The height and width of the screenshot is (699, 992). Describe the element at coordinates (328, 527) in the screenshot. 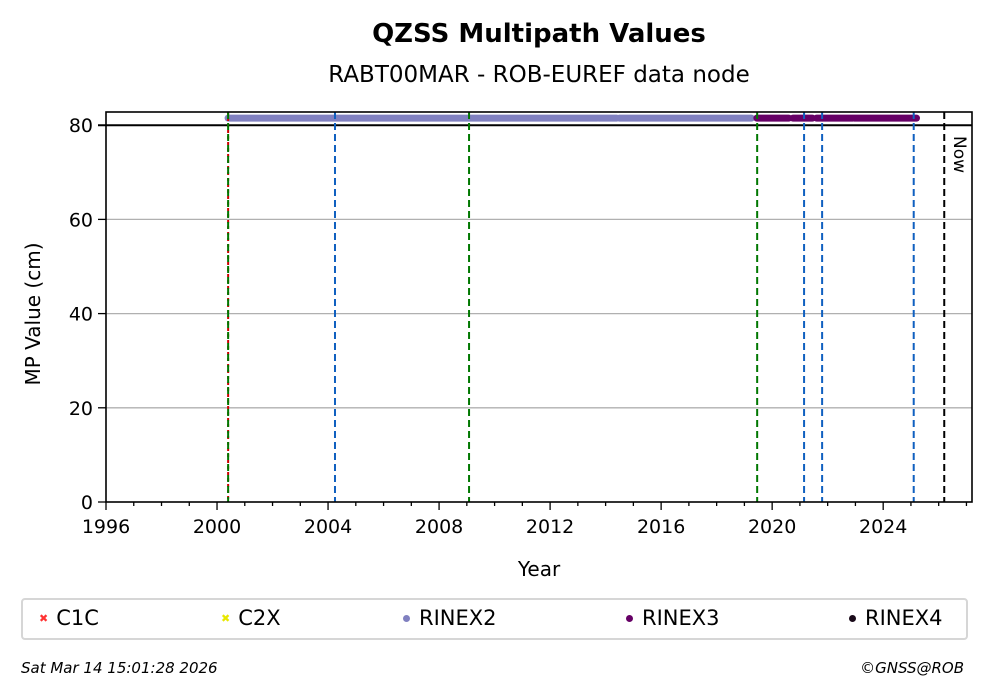

I see `x-tick-label: 2004` at that location.